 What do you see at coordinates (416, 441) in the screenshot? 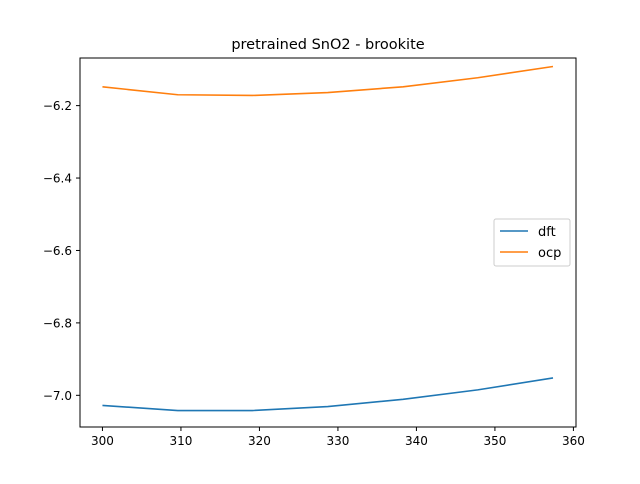
I see `x-tick-label: 340` at bounding box center [416, 441].